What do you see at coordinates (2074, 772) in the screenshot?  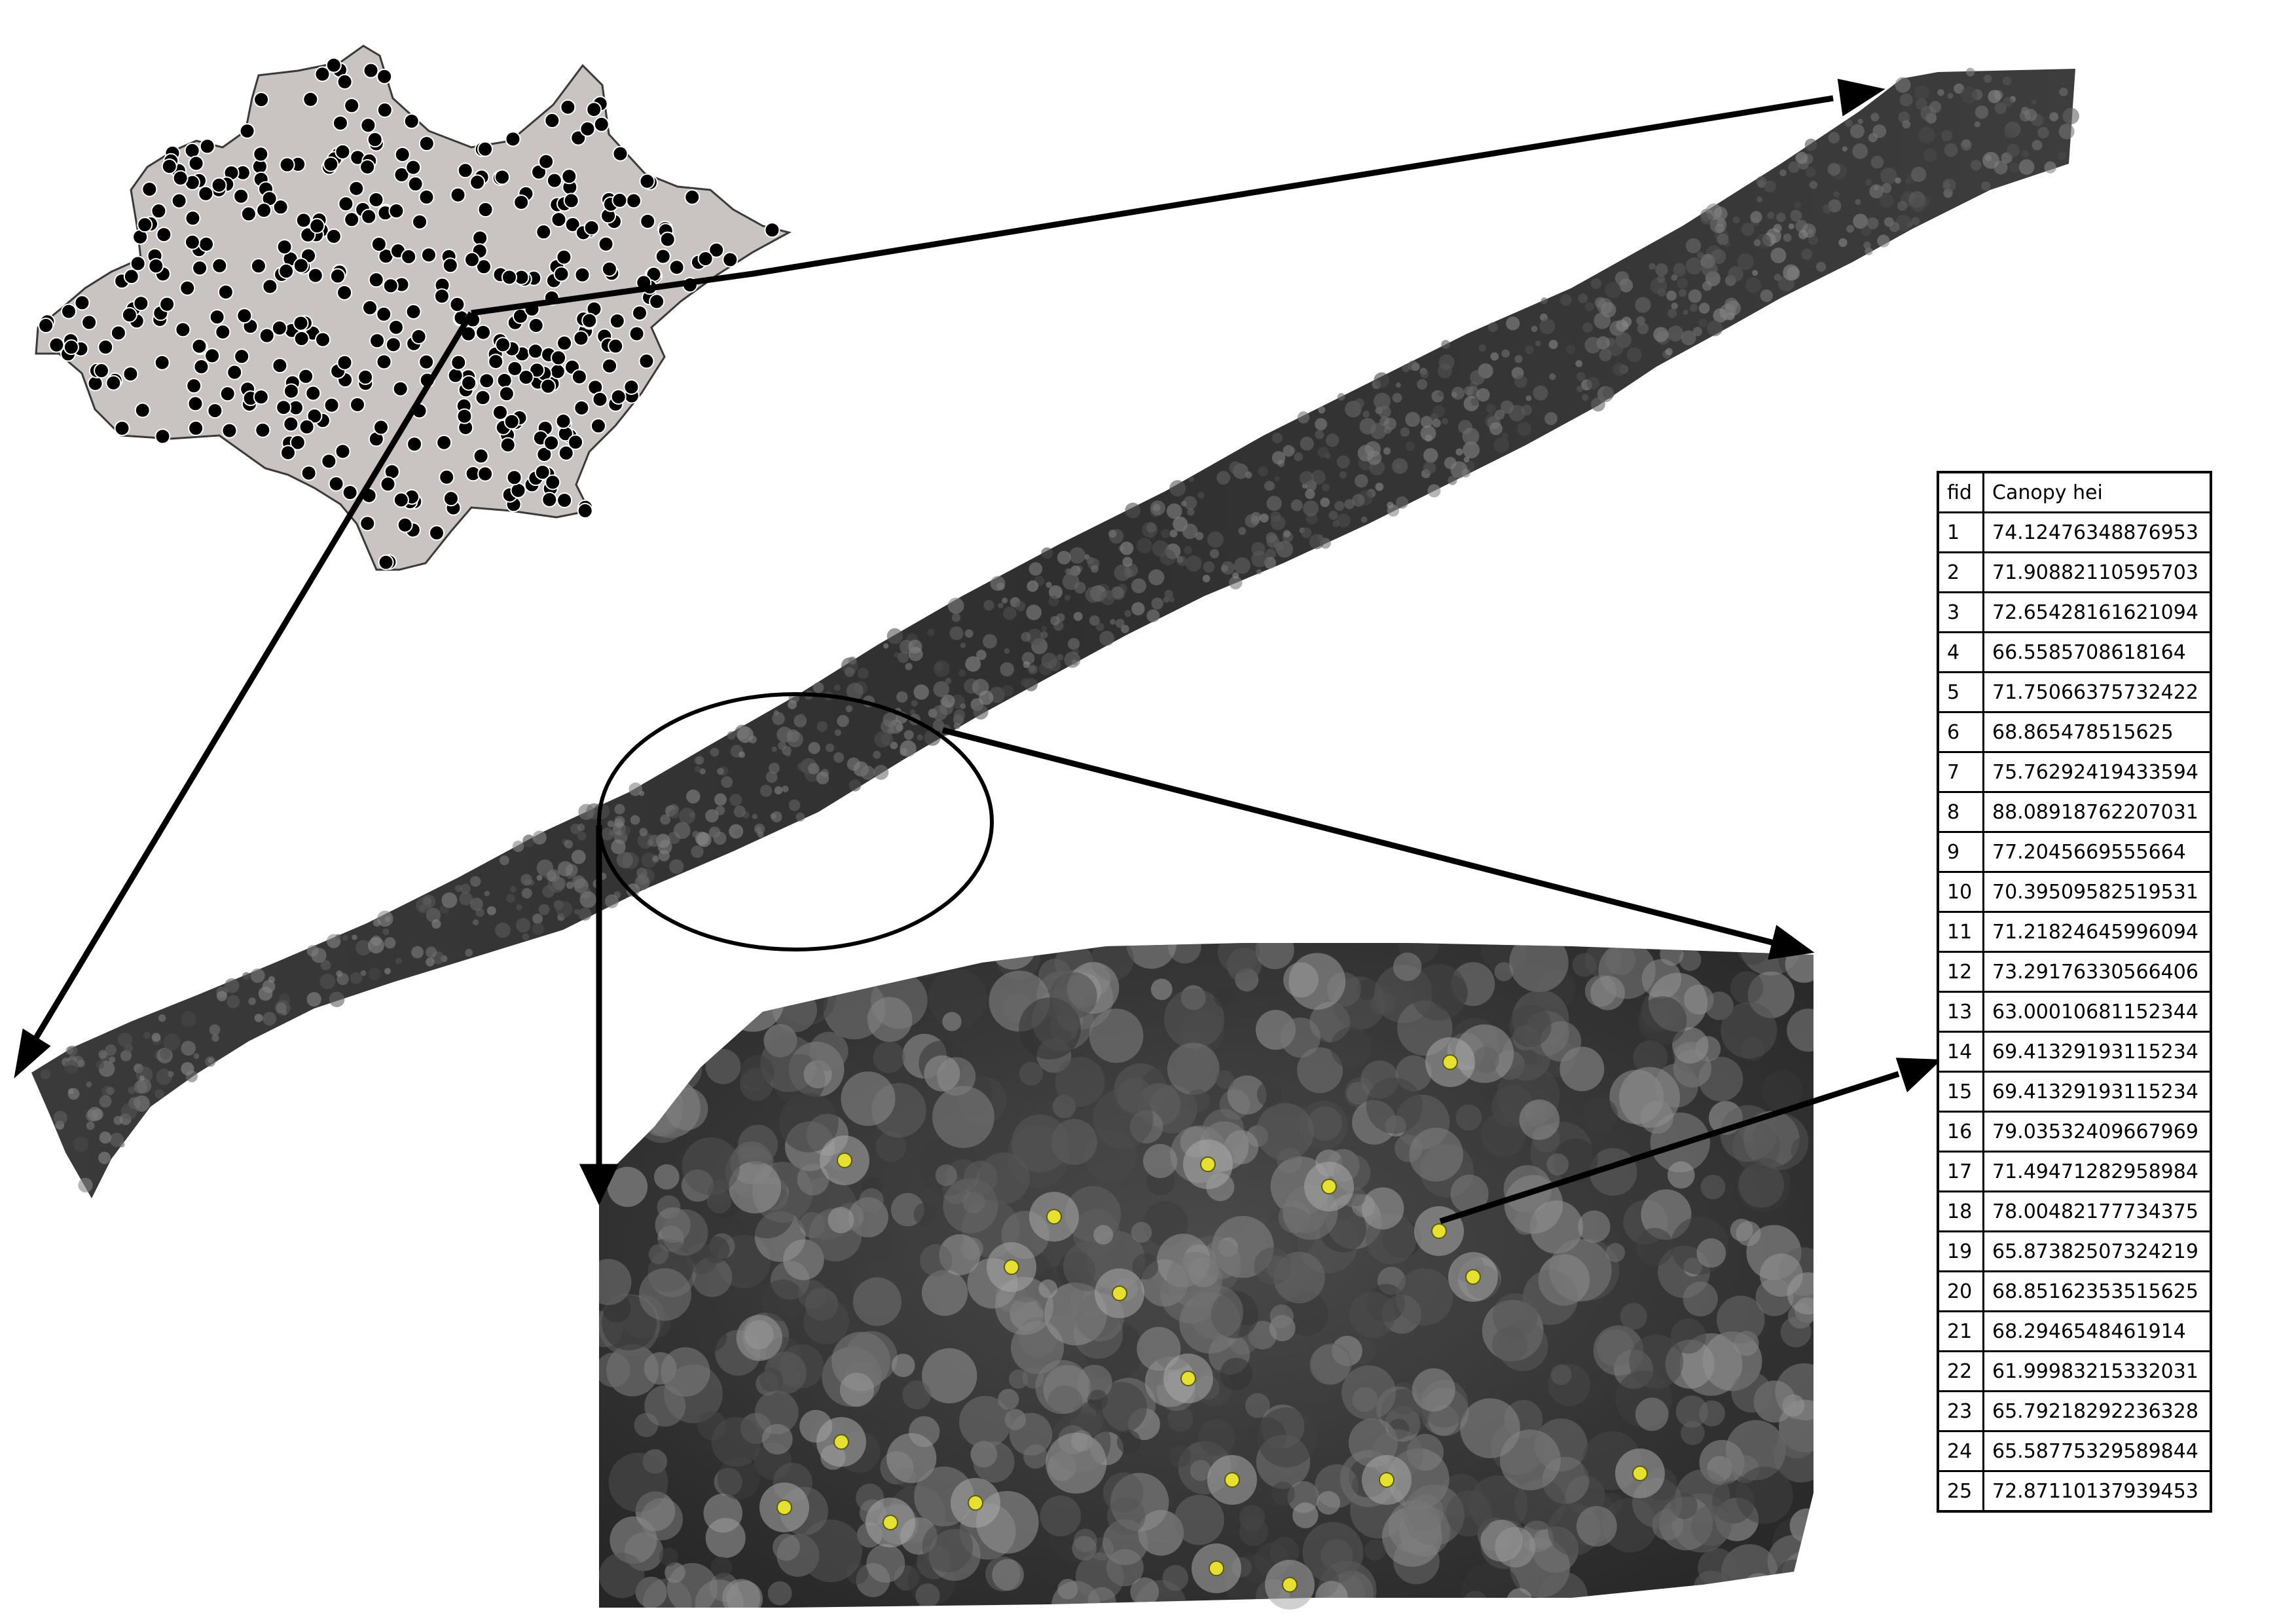 I see `table-row: 7 75.76292419433594` at bounding box center [2074, 772].